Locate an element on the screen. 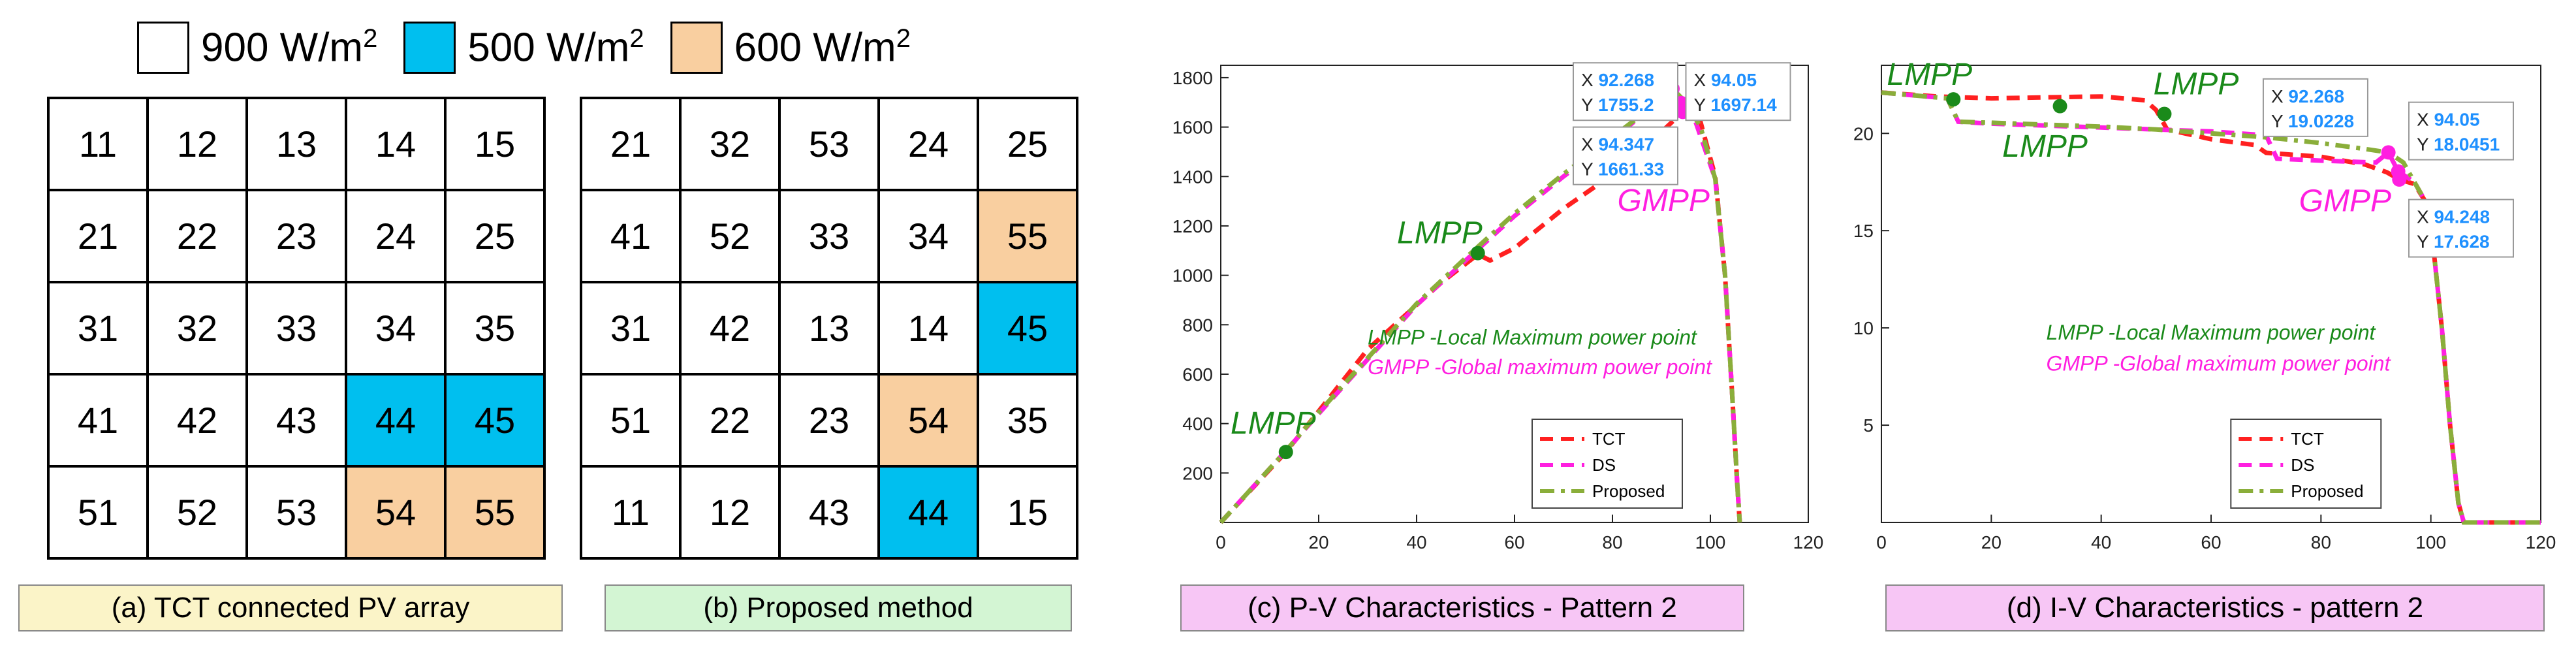  chart-annotation: GMPP -Global maximum power point is located at coordinates (1540, 367).